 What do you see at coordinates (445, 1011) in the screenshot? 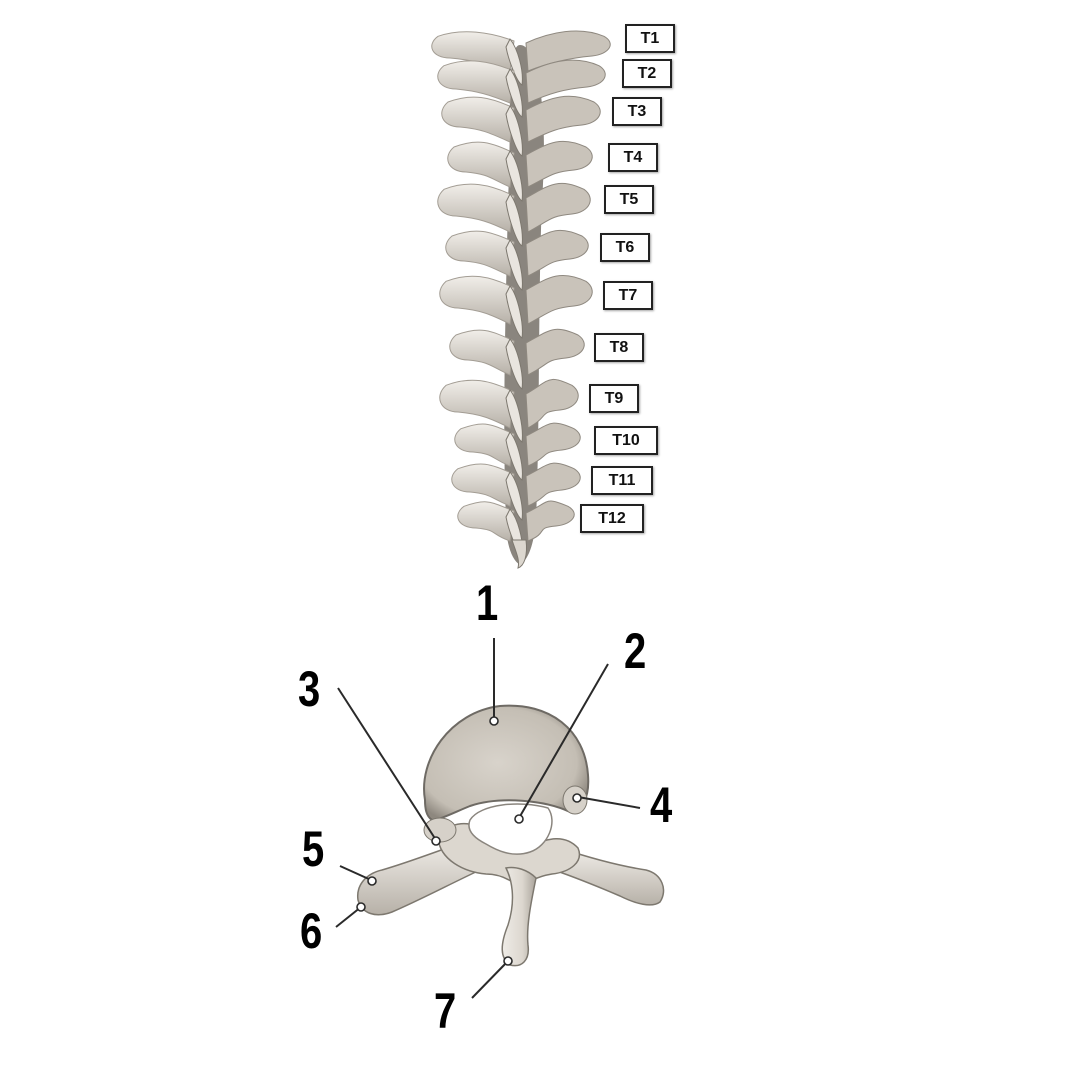
I see `callout-7: 7` at bounding box center [445, 1011].